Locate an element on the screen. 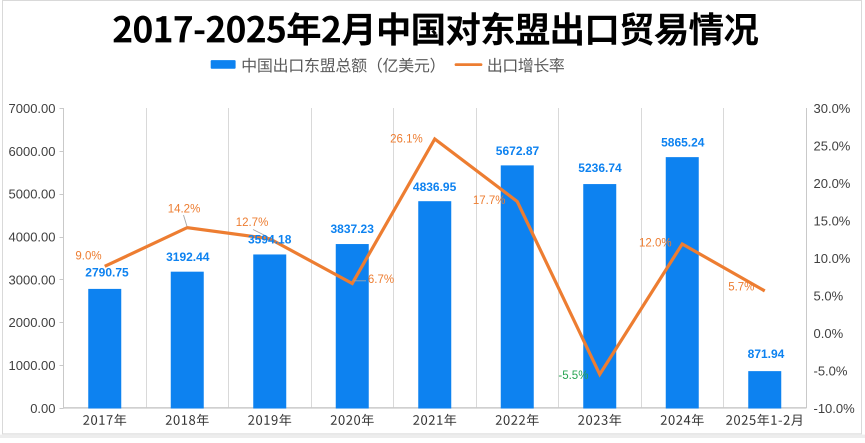  svg-text: 6.7% is located at coordinates (381, 280).